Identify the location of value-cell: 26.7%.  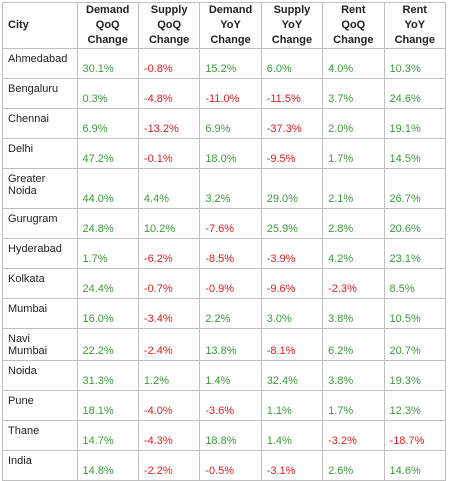
(415, 188).